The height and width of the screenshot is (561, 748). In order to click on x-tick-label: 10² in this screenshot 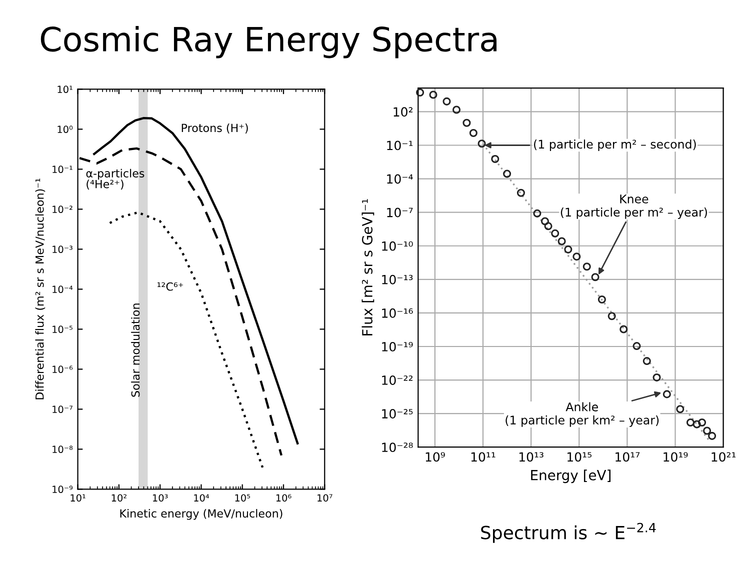, I will do `click(119, 498)`.